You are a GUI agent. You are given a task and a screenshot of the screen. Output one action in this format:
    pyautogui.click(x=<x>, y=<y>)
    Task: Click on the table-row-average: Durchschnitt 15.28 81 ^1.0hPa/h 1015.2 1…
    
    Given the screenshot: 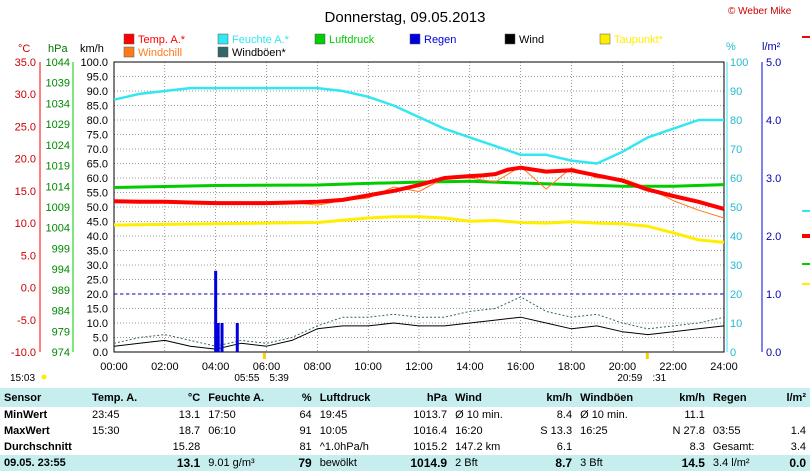 What is the action you would take?
    pyautogui.click(x=405, y=447)
    